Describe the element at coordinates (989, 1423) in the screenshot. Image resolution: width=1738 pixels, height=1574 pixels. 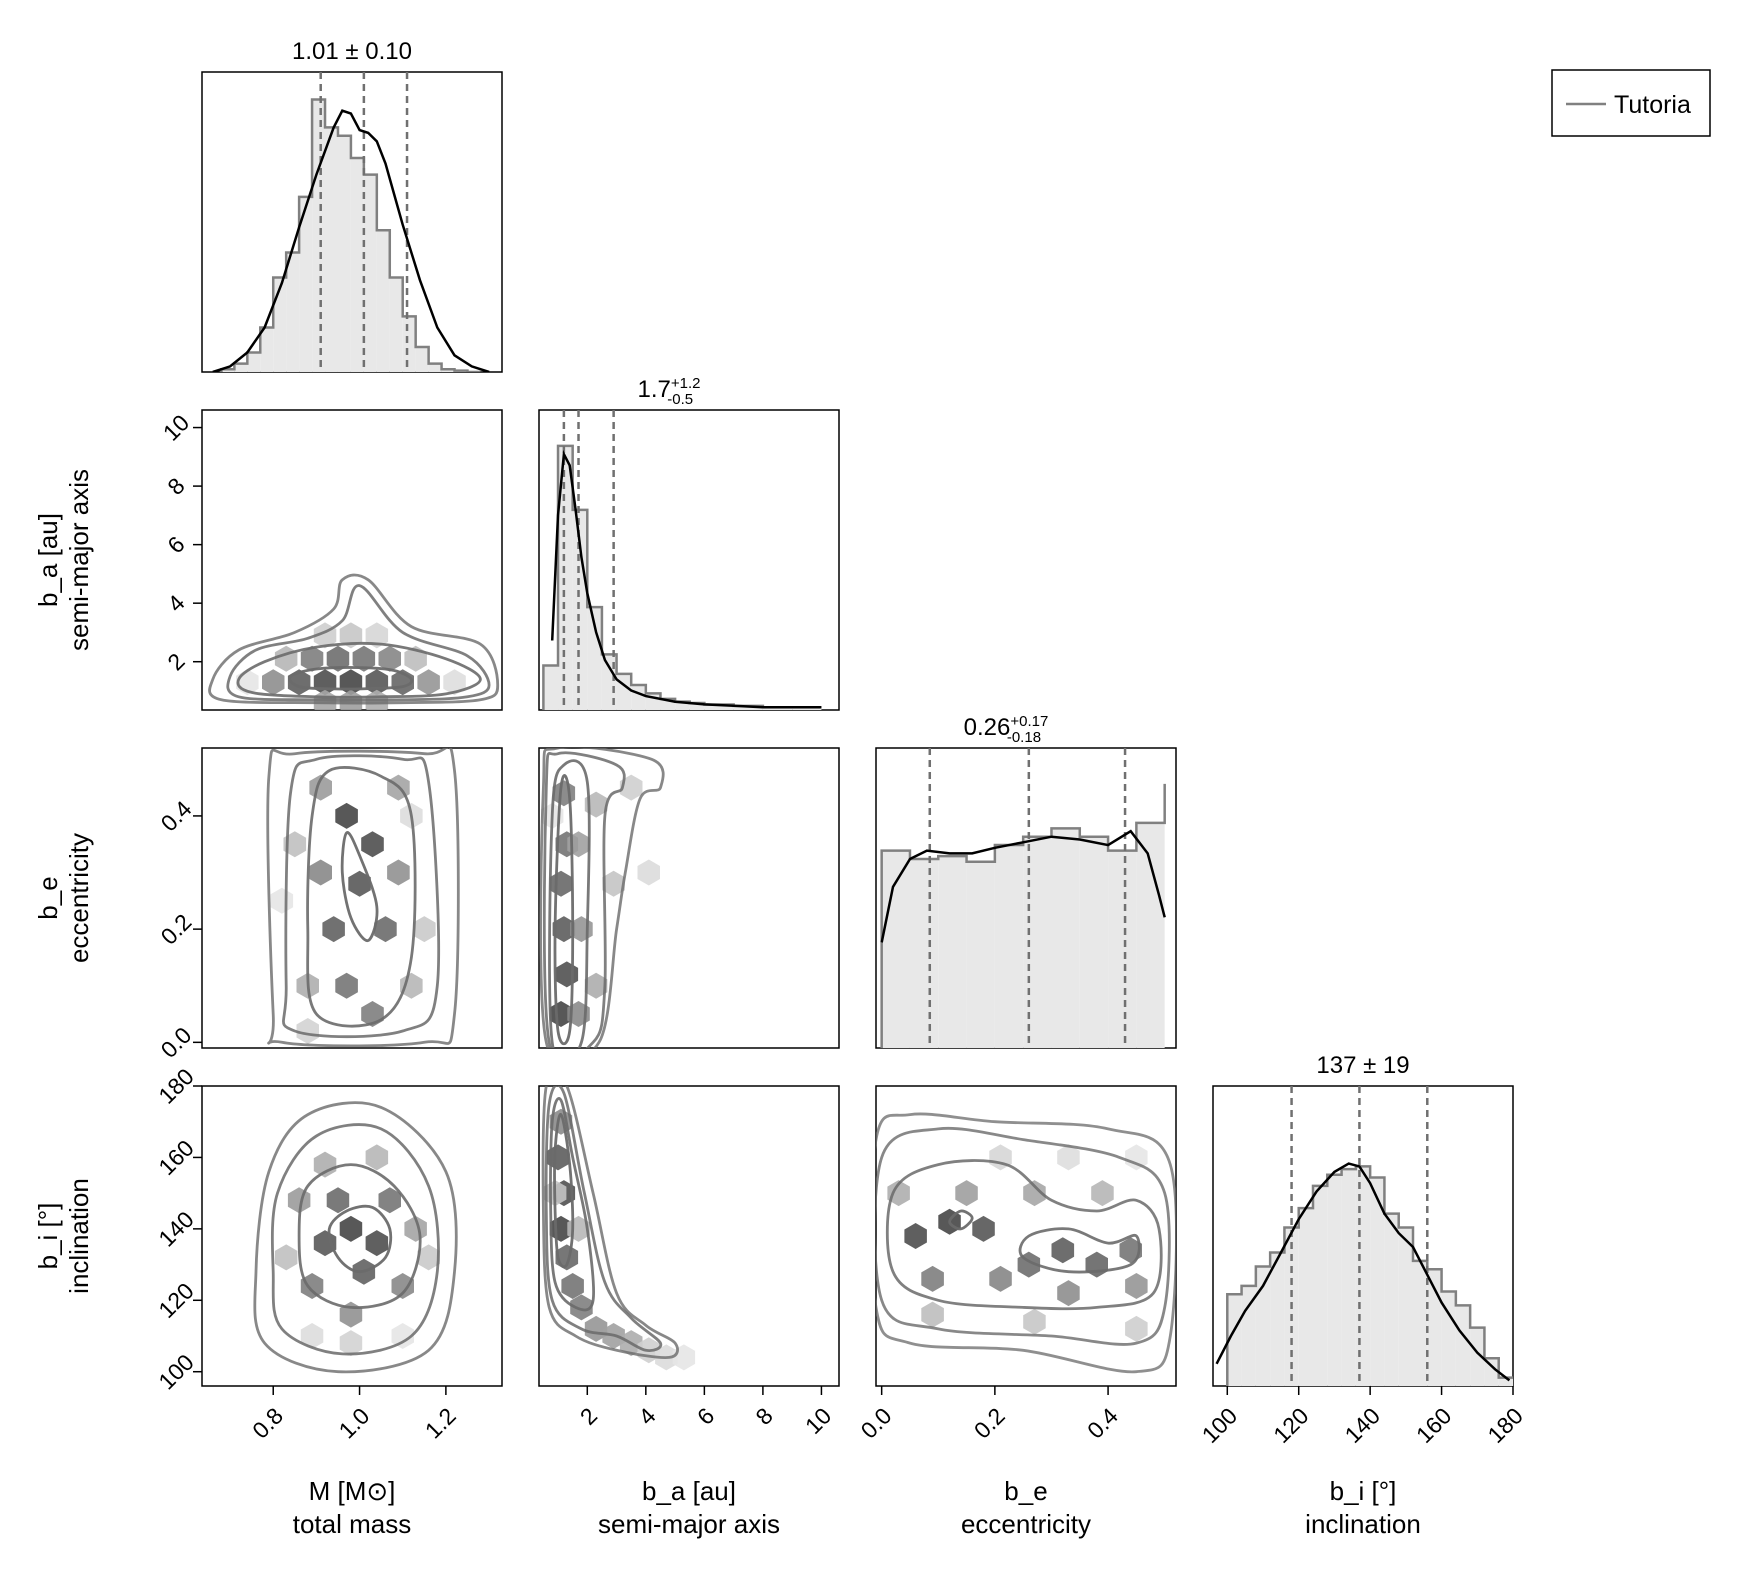
I see `x-tick-label: 0.2` at that location.